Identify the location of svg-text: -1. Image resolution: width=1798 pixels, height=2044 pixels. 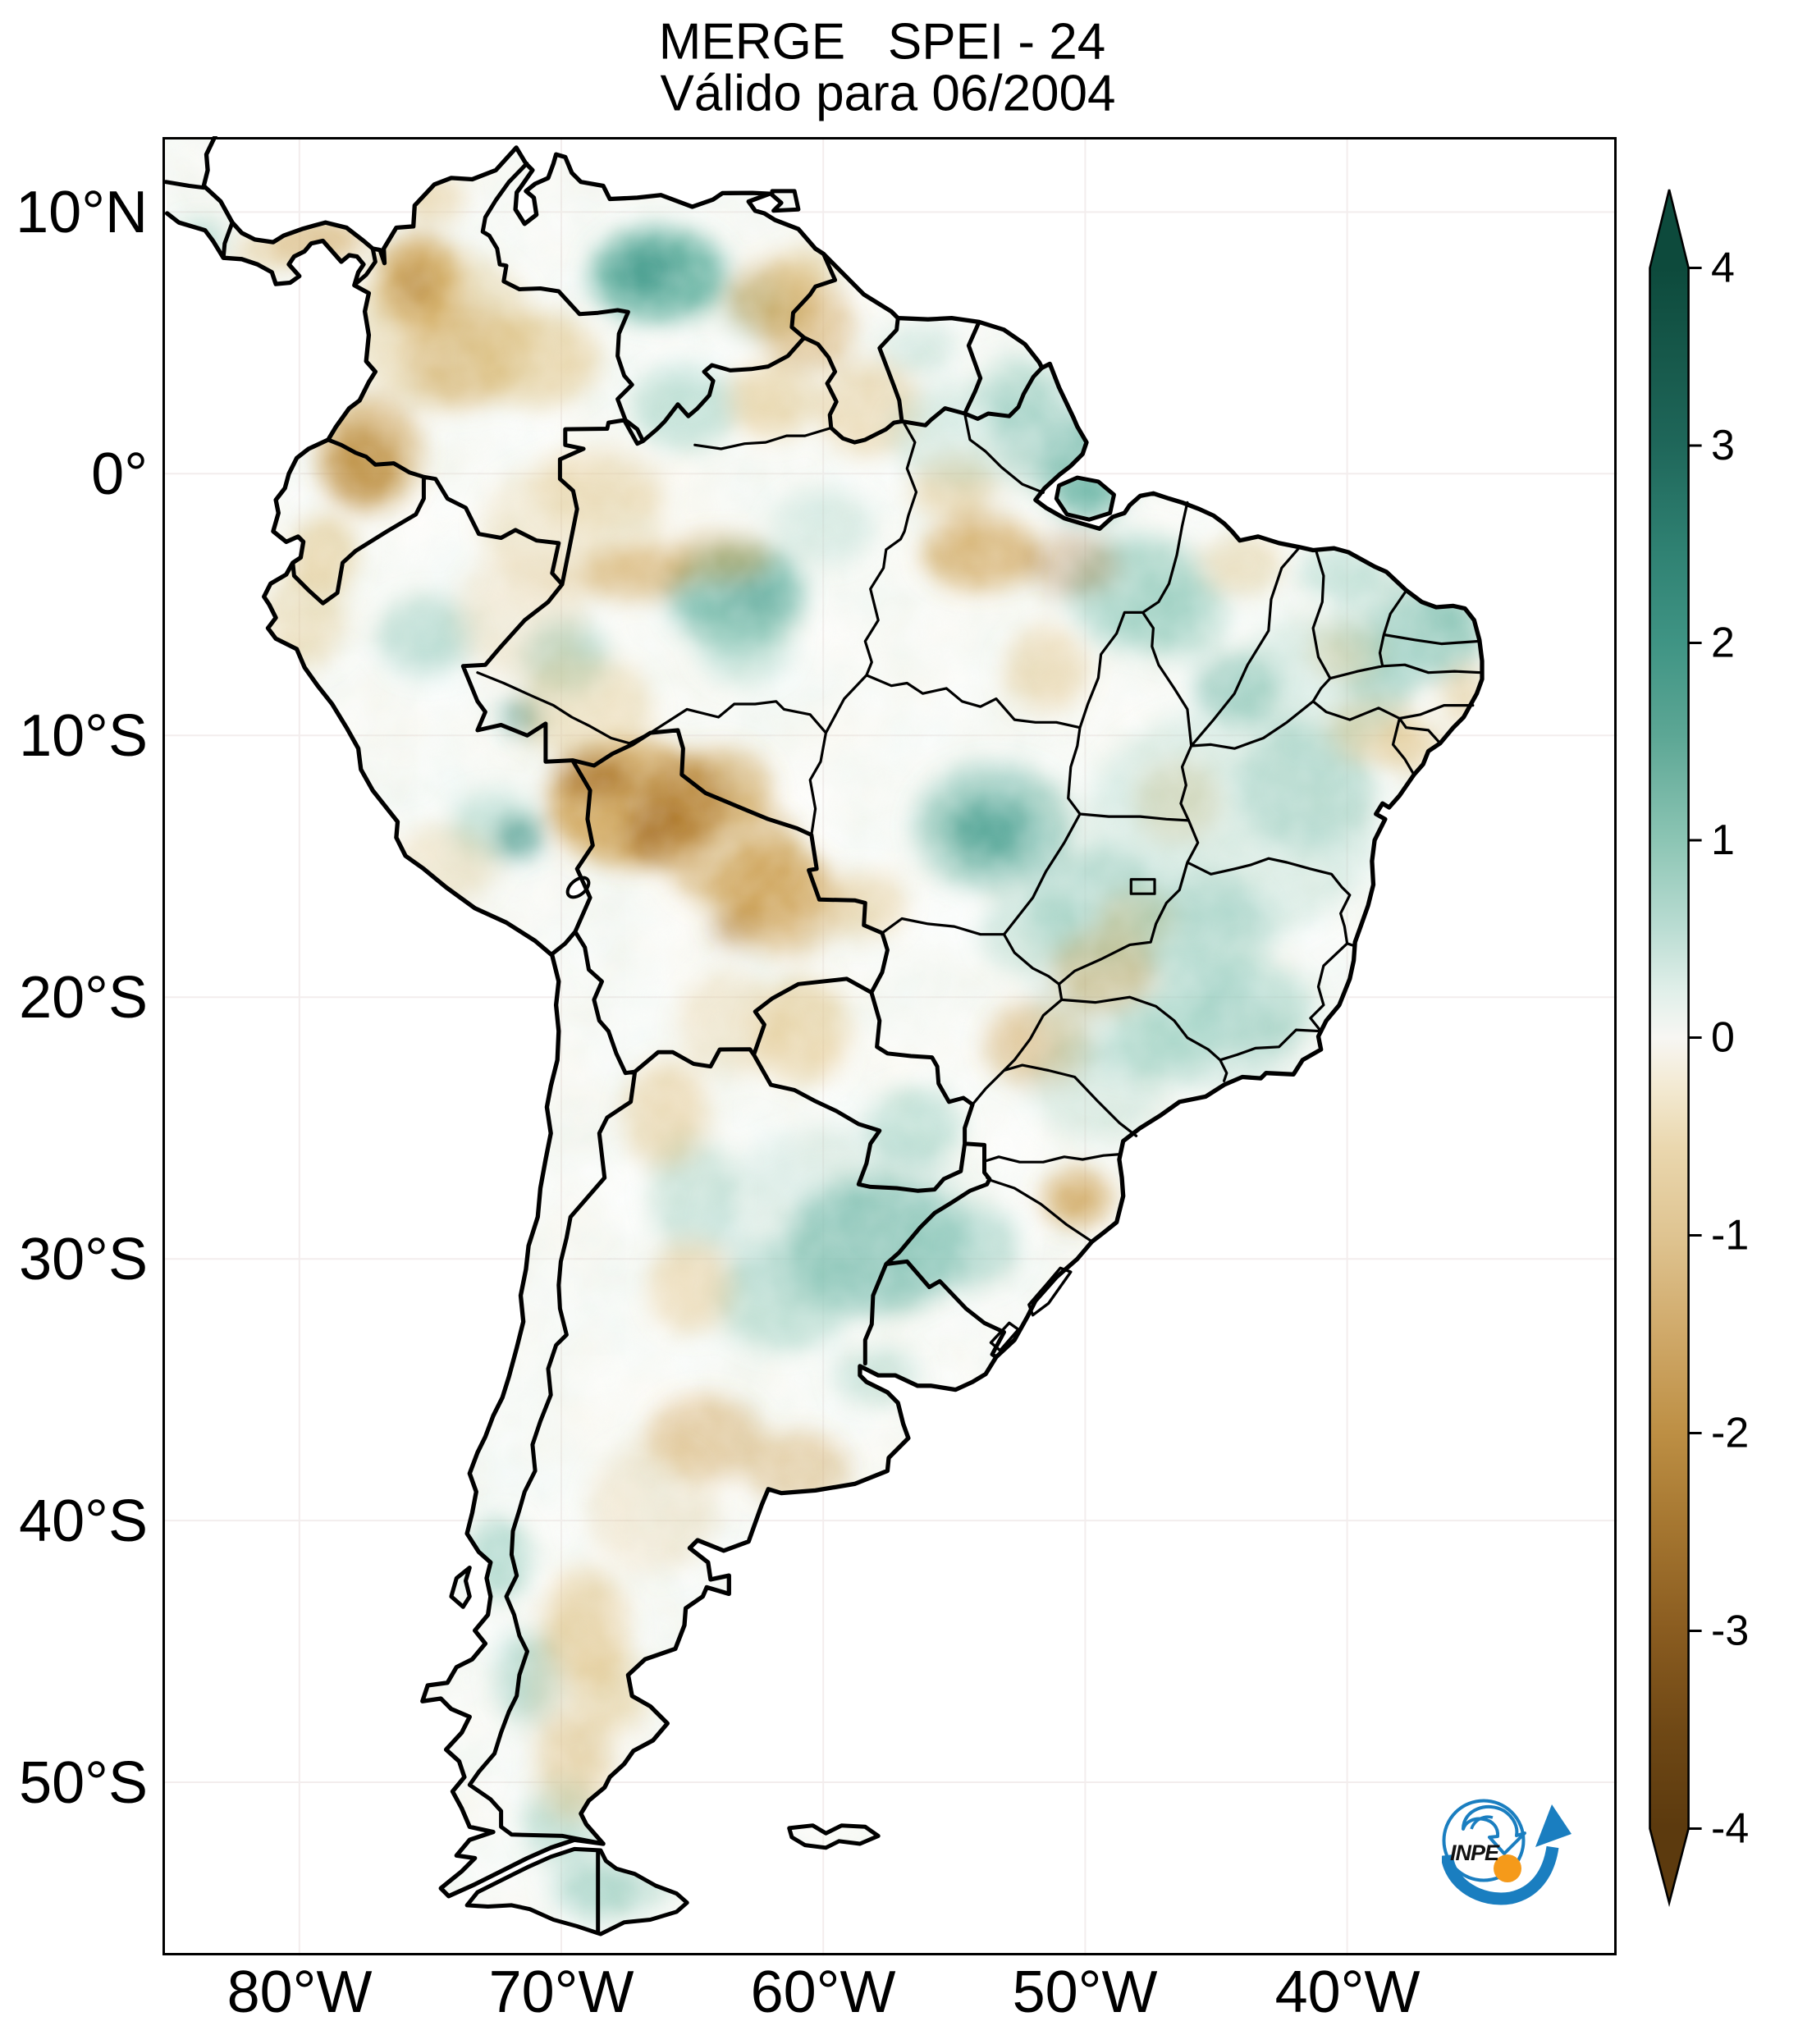
(1730, 1236).